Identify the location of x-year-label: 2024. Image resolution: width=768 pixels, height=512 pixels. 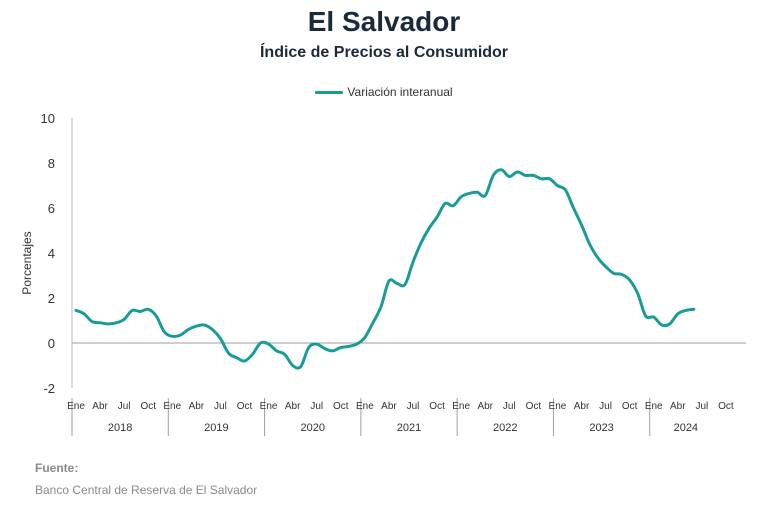
(686, 428).